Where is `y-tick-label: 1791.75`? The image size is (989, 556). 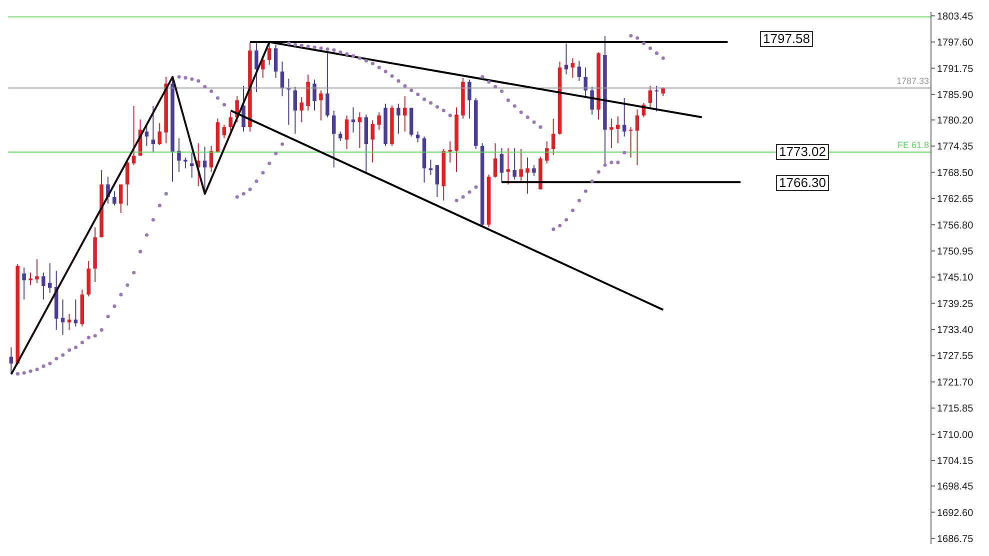
y-tick-label: 1791.75 is located at coordinates (955, 69).